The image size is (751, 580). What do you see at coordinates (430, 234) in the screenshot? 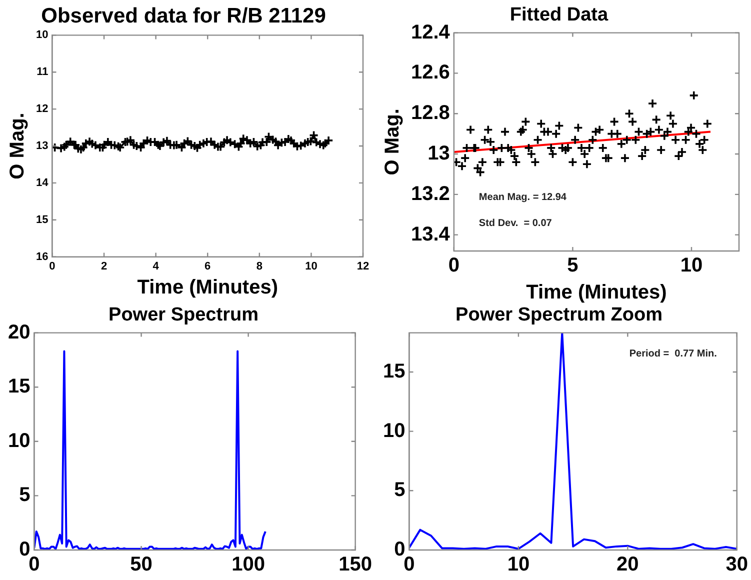
I see `y-tick-label: 13.4` at bounding box center [430, 234].